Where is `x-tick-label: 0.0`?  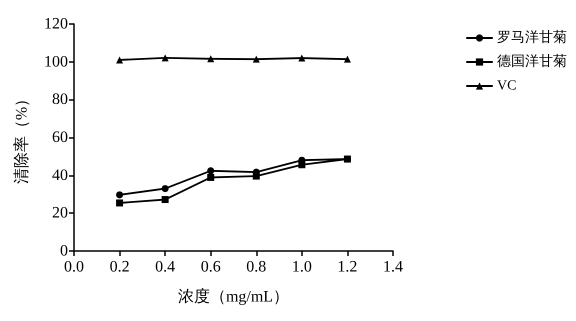
x-tick-label: 0.0 is located at coordinates (74, 267).